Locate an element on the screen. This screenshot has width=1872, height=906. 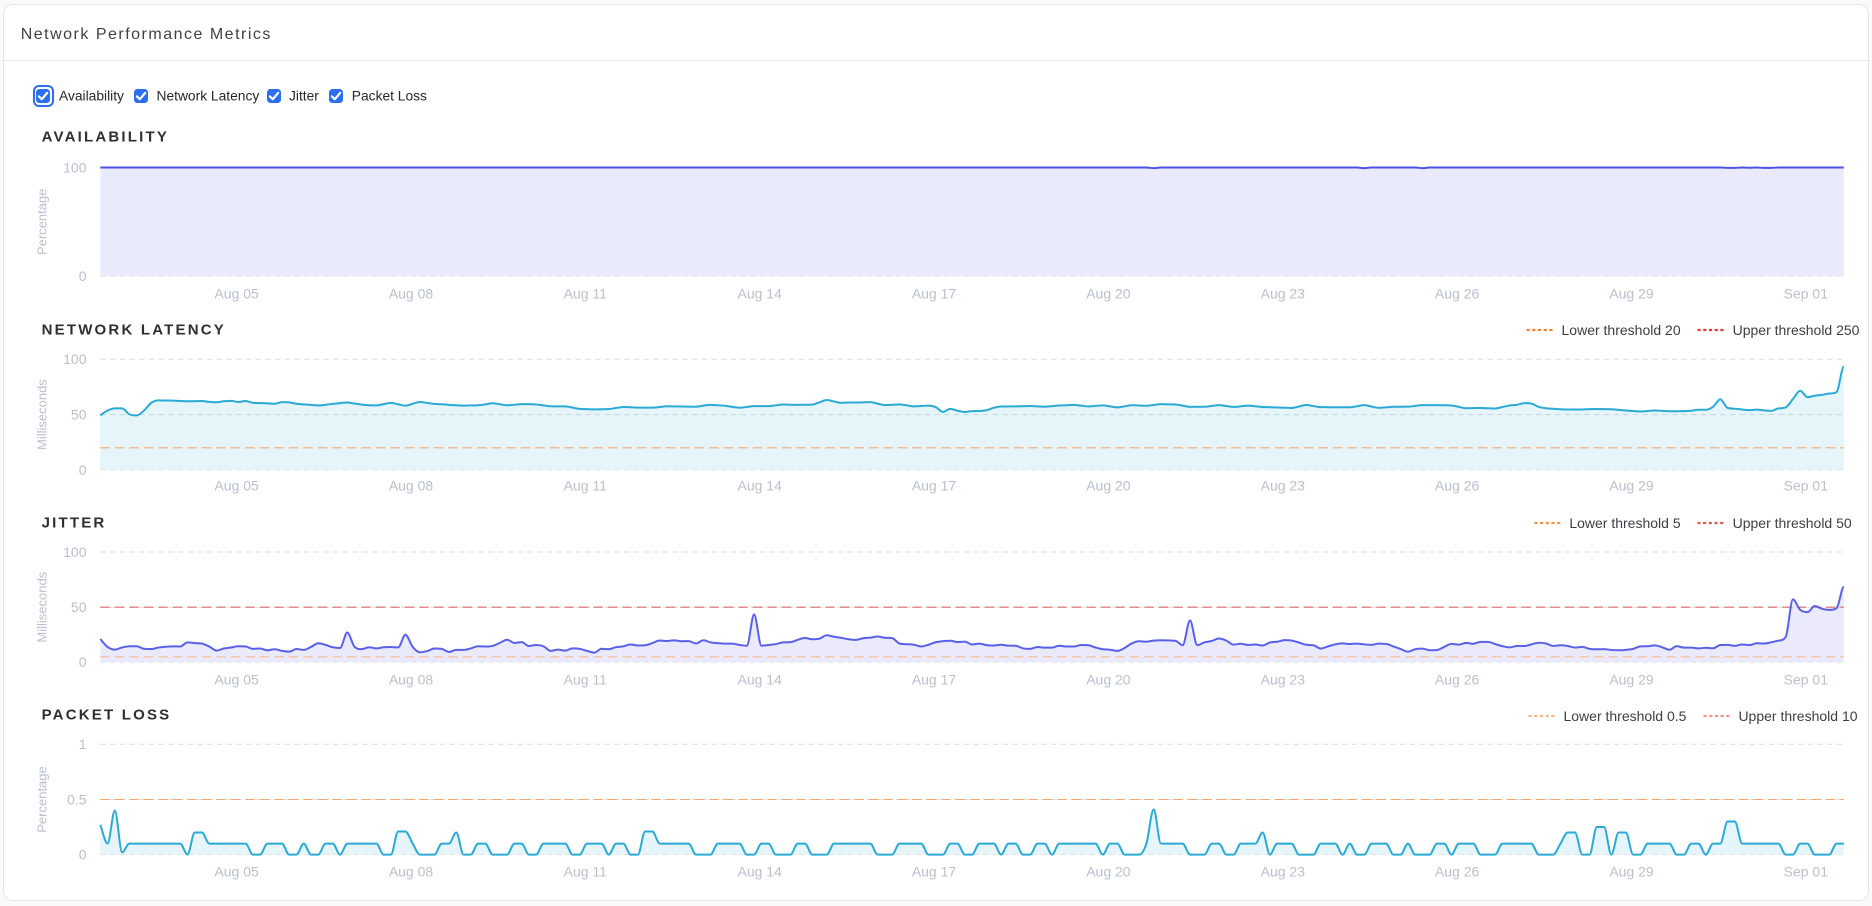
svg-text: 1 is located at coordinates (83, 744).